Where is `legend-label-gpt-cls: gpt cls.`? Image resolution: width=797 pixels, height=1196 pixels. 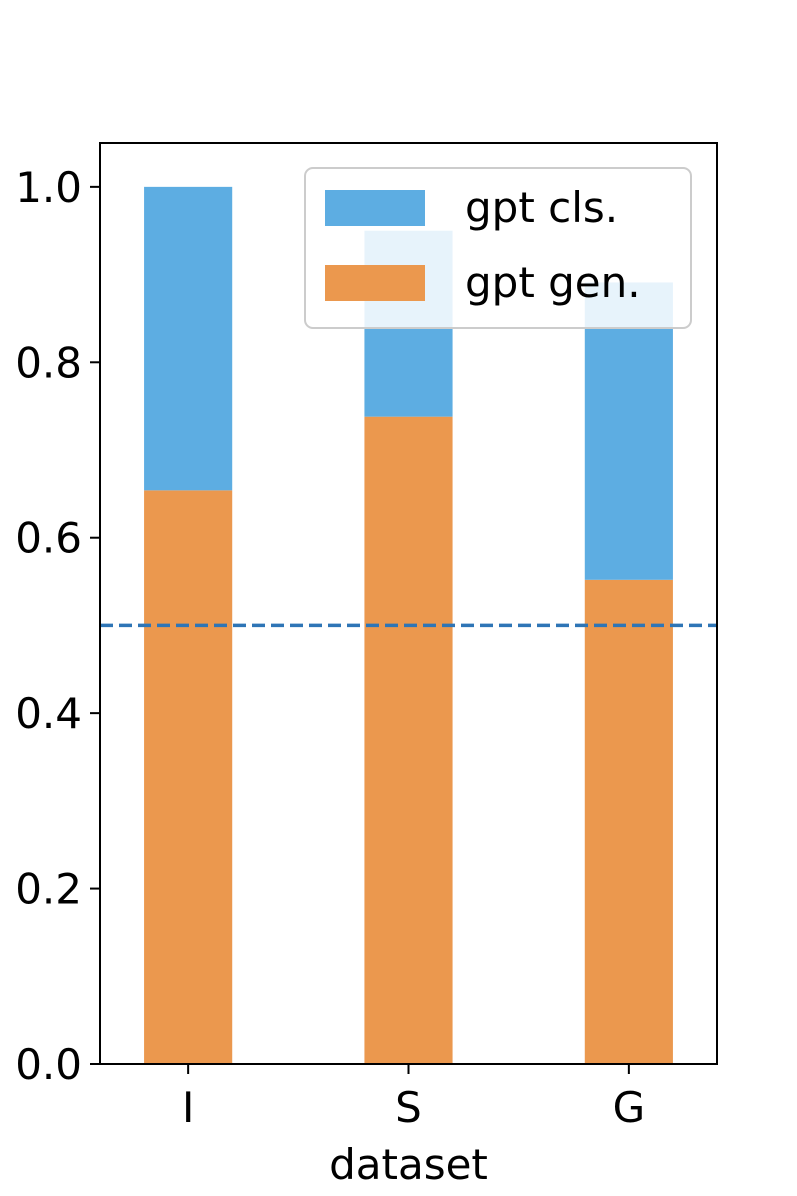 legend-label-gpt-cls: gpt cls. is located at coordinates (541, 207).